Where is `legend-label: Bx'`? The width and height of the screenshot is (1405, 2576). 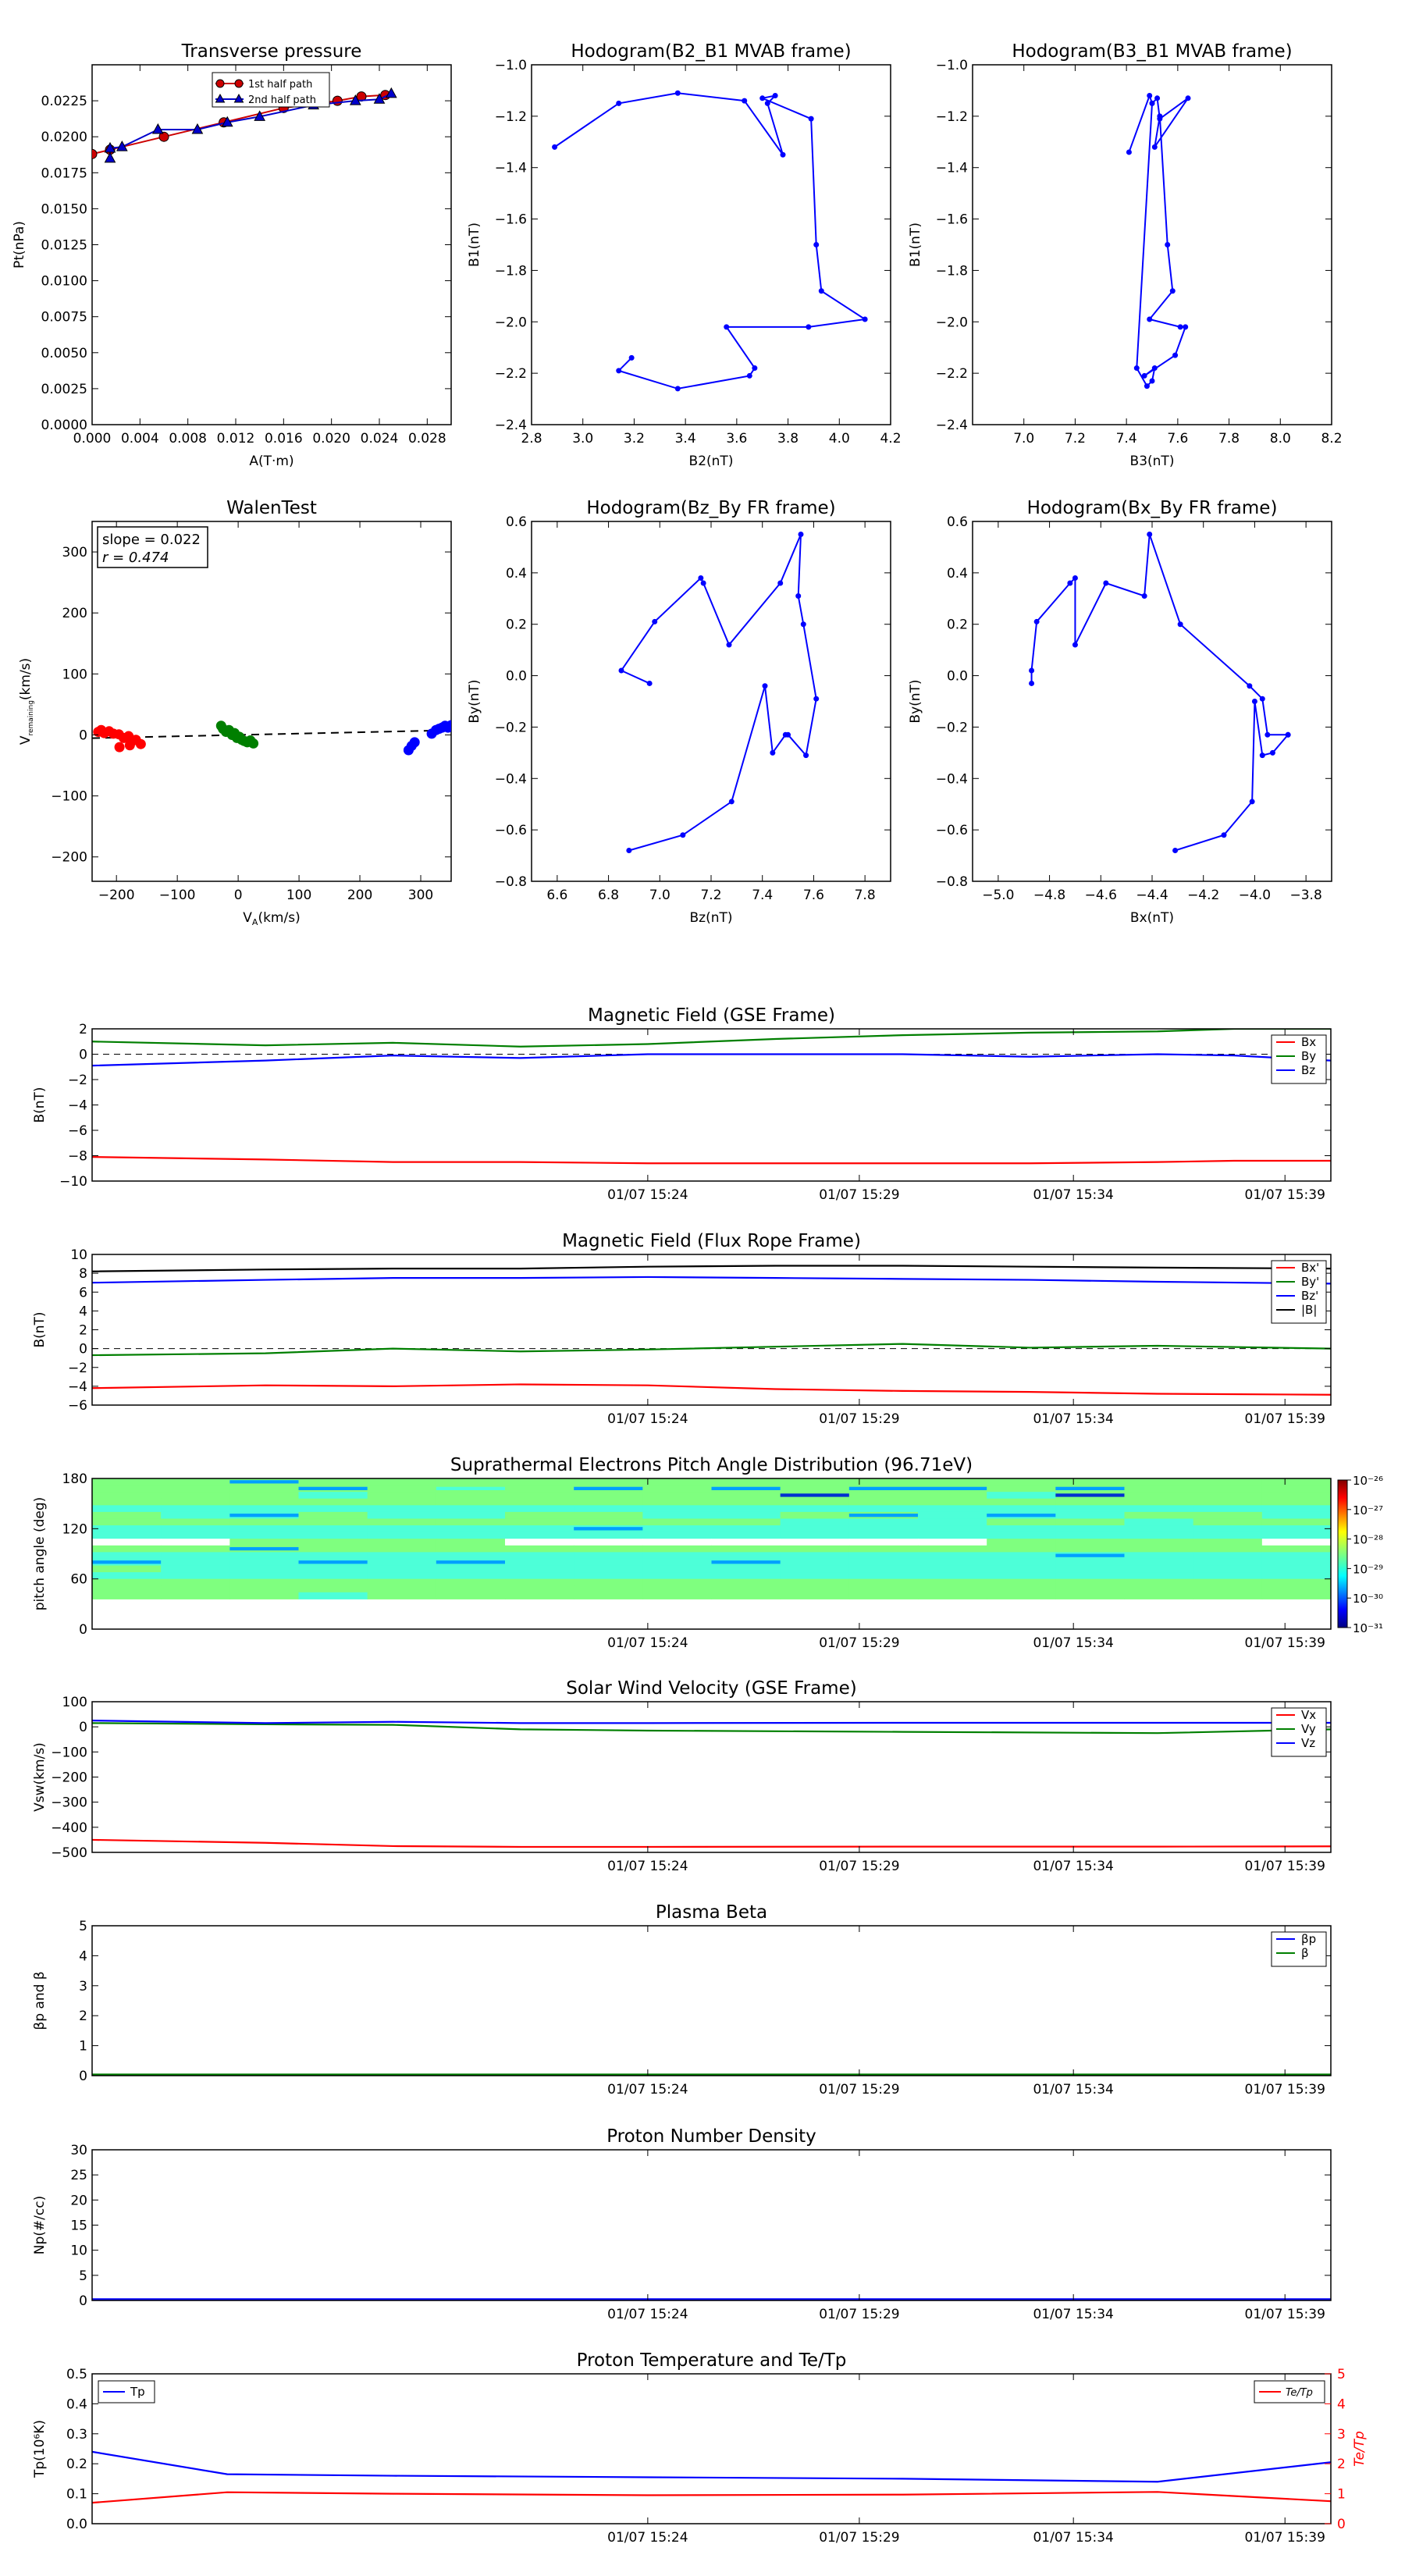
legend-label: Bx' is located at coordinates (1310, 1268).